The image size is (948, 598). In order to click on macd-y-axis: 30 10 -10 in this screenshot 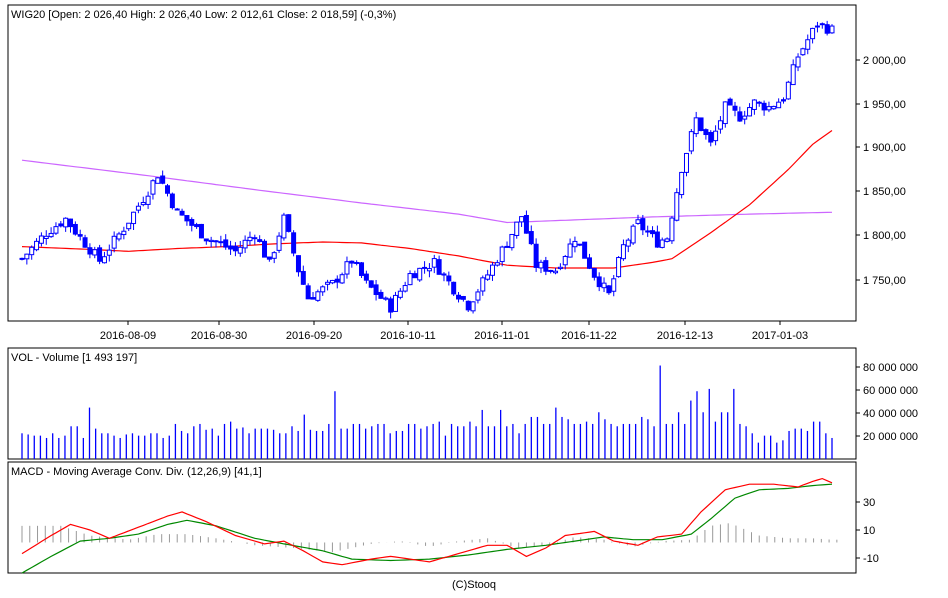, I will do `click(867, 531)`.